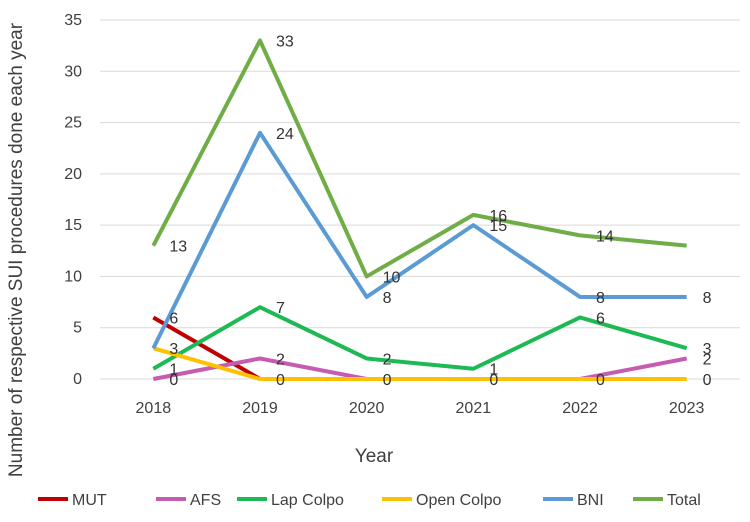  I want to click on y-tick-label: 15, so click(73, 225).